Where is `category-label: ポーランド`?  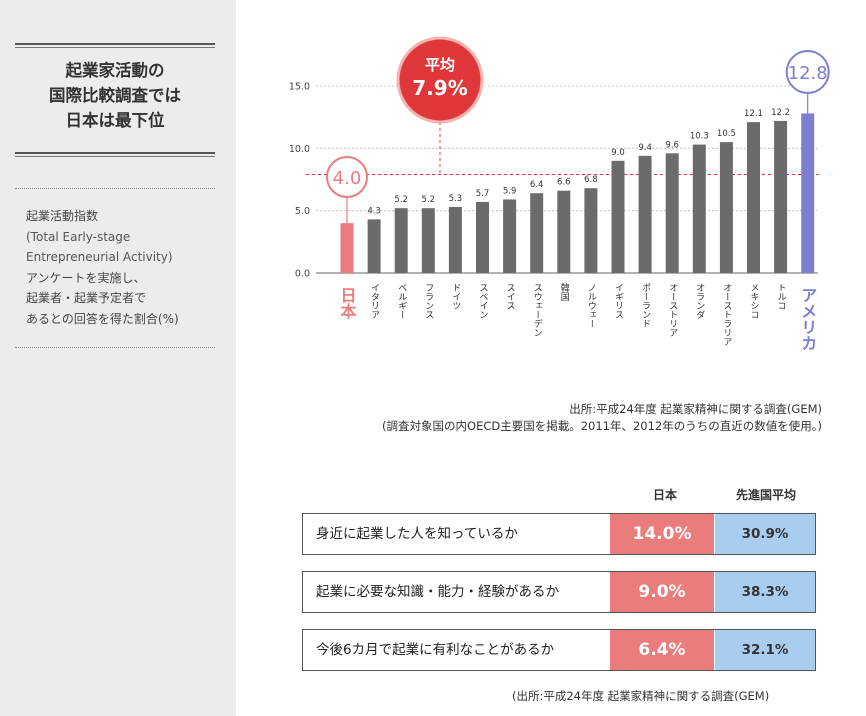
category-label: ポーランド is located at coordinates (645, 305).